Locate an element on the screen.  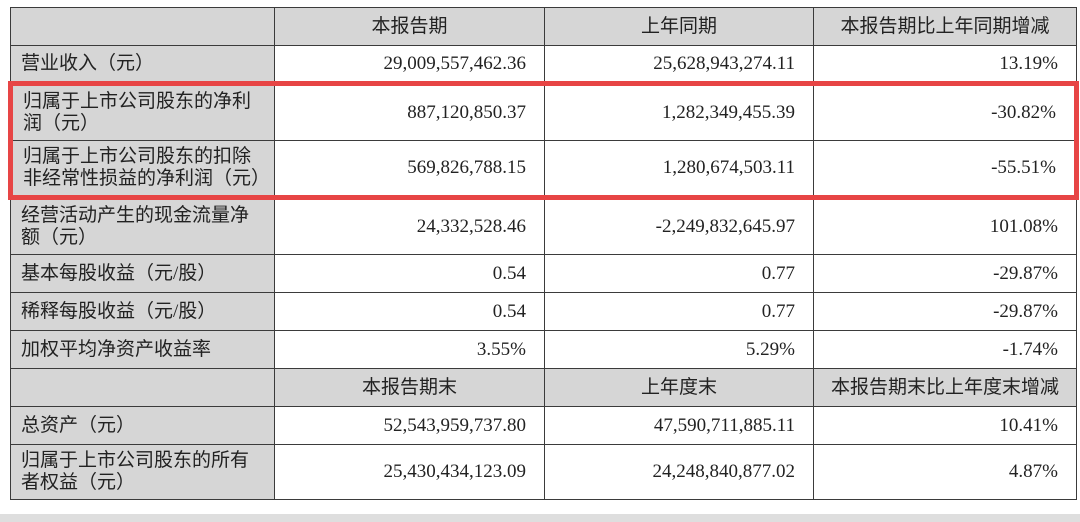
header-row-period-end-comparison: 本报告期末 上年度末 本报告期末比上年度末增减 is located at coordinates (543, 387).